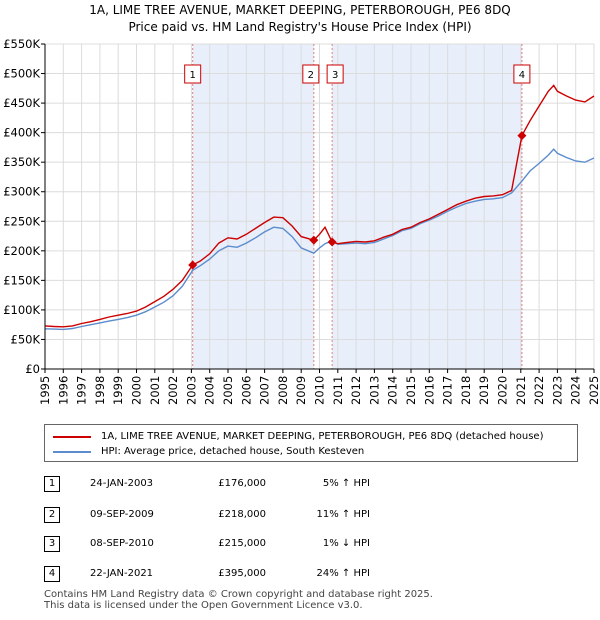  I want to click on legend-swatch-hpi, so click(72, 452).